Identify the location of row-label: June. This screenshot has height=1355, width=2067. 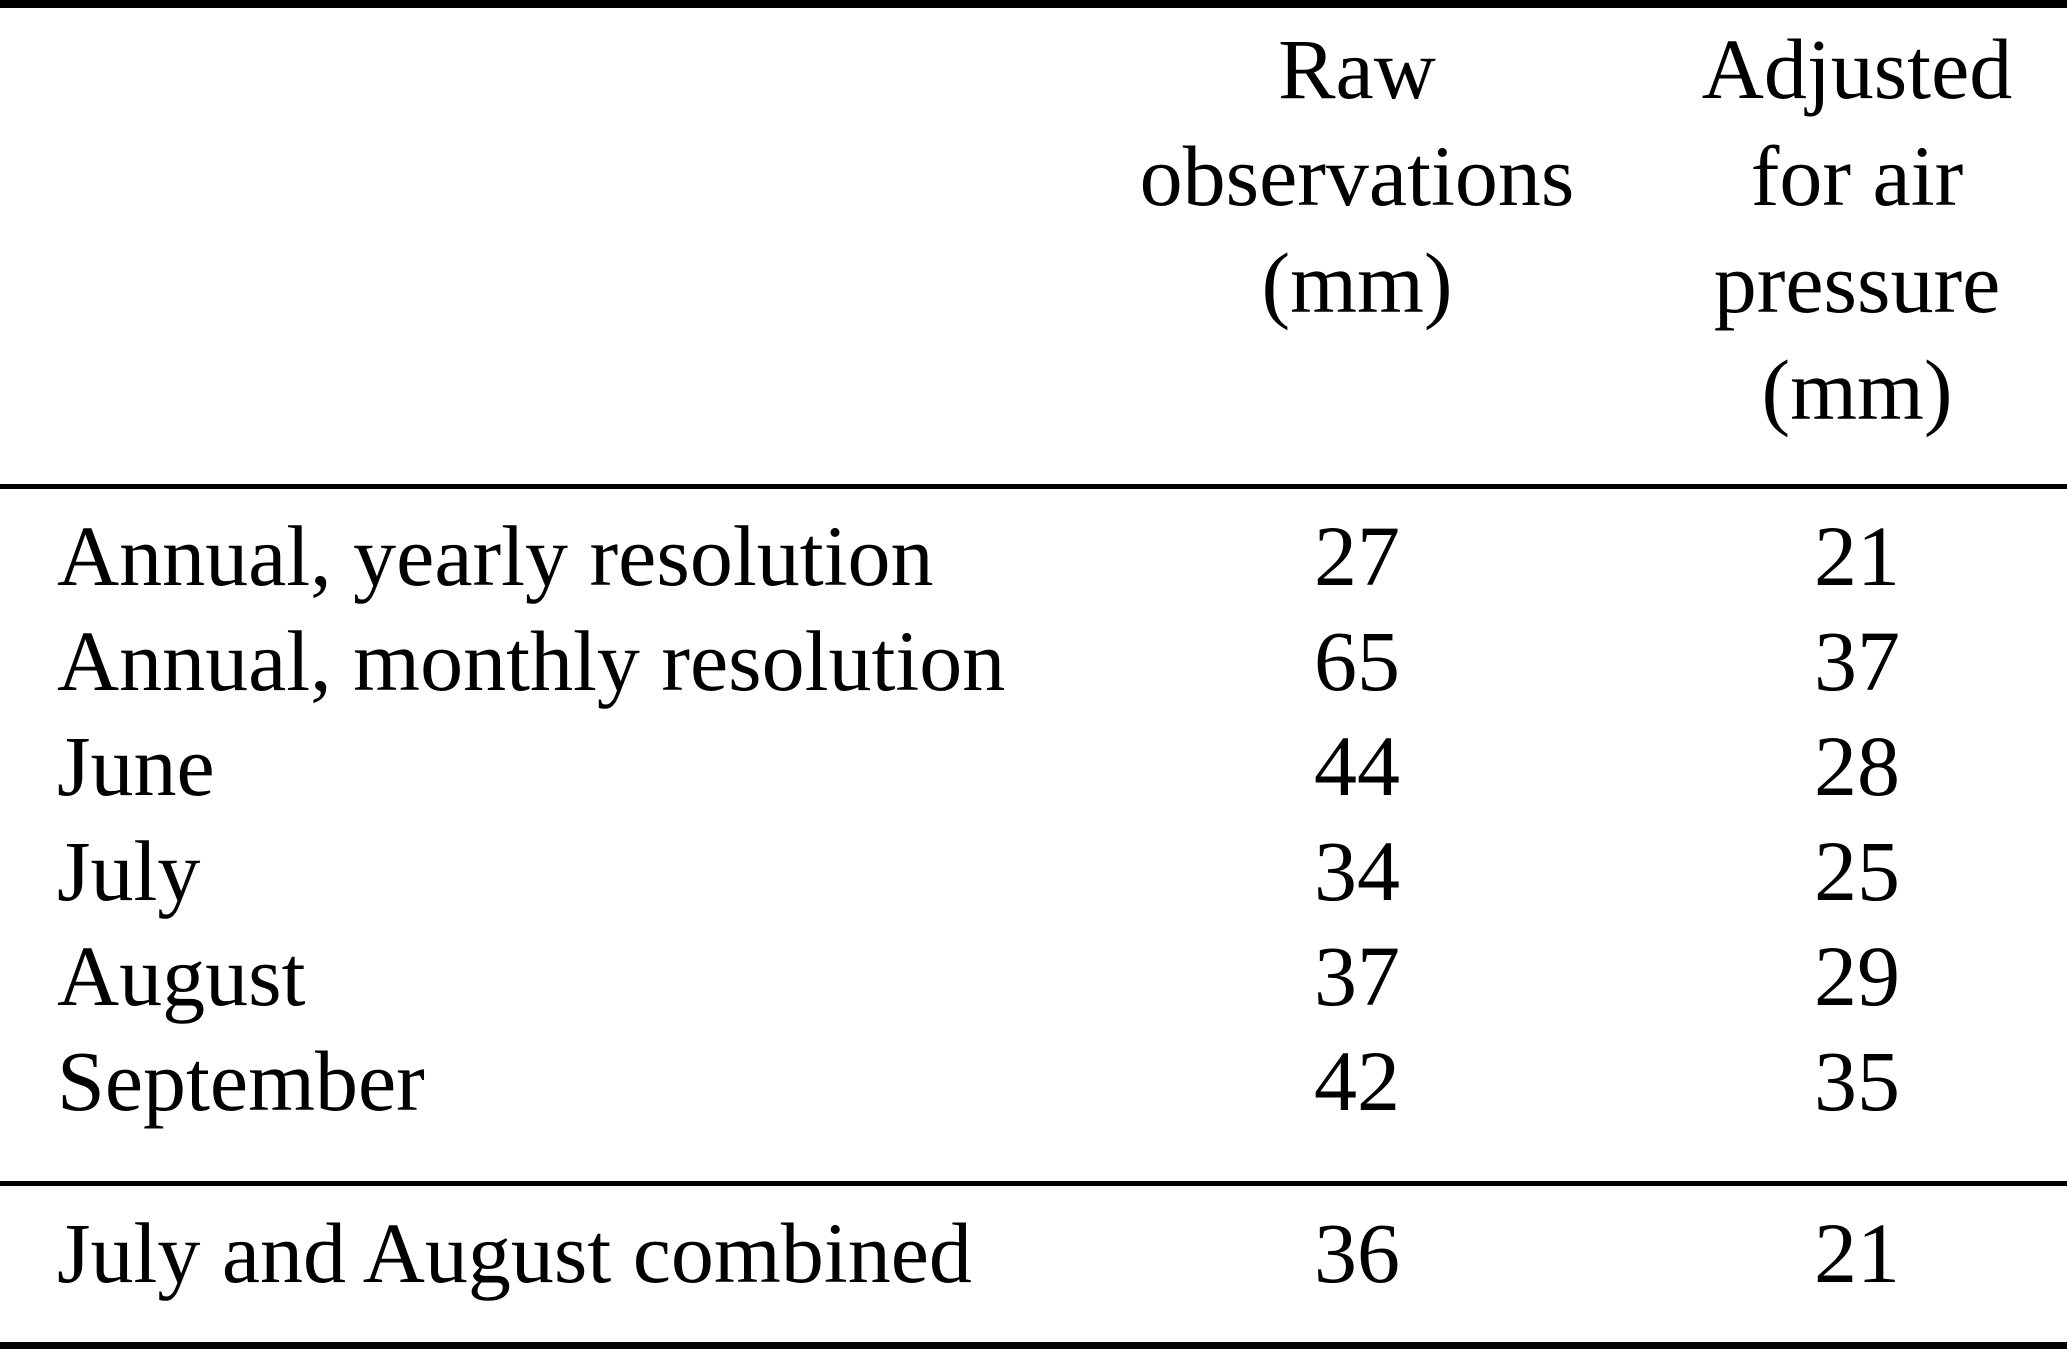
(136, 766).